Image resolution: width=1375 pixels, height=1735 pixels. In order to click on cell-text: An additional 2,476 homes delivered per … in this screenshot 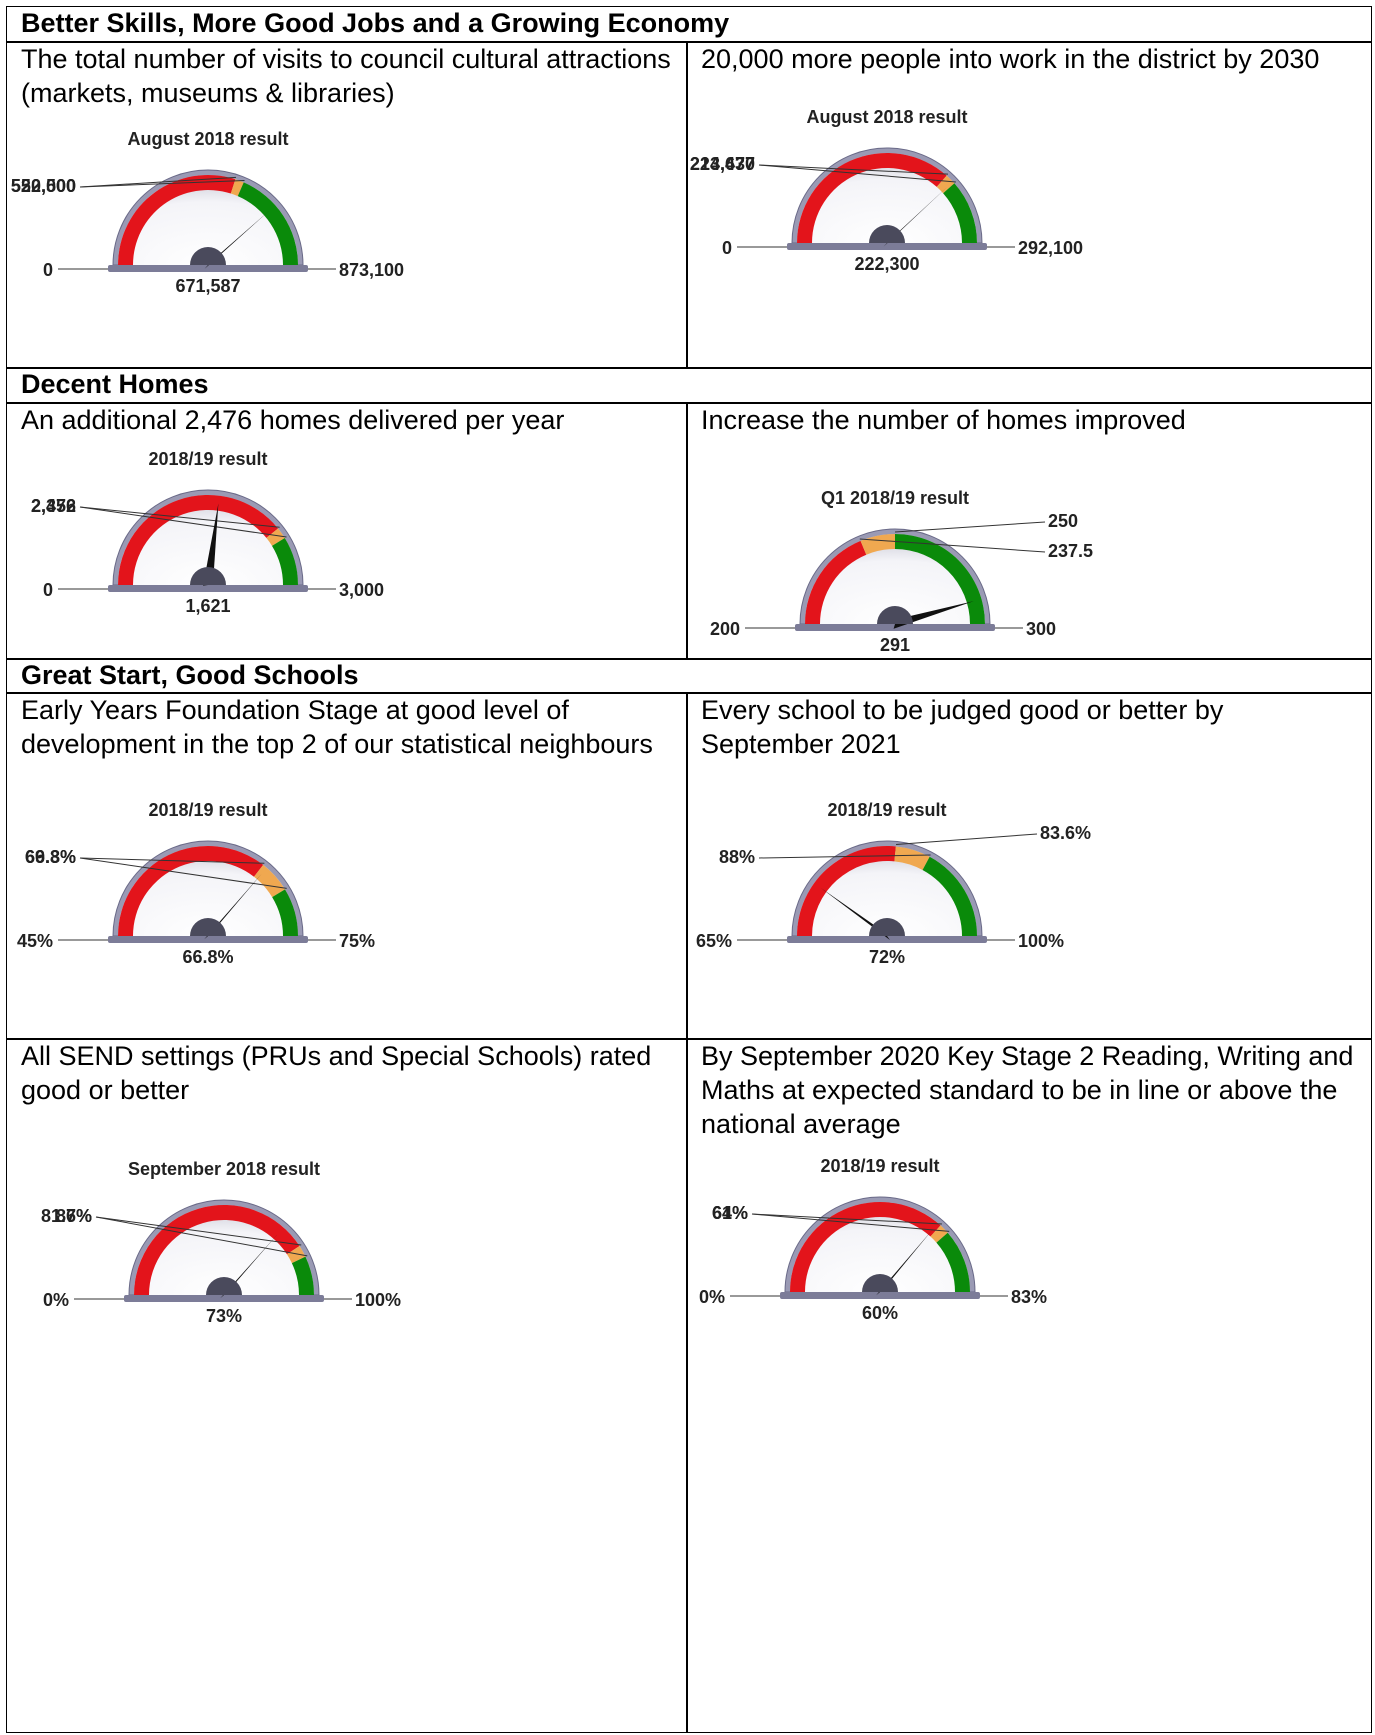, I will do `click(347, 531)`.